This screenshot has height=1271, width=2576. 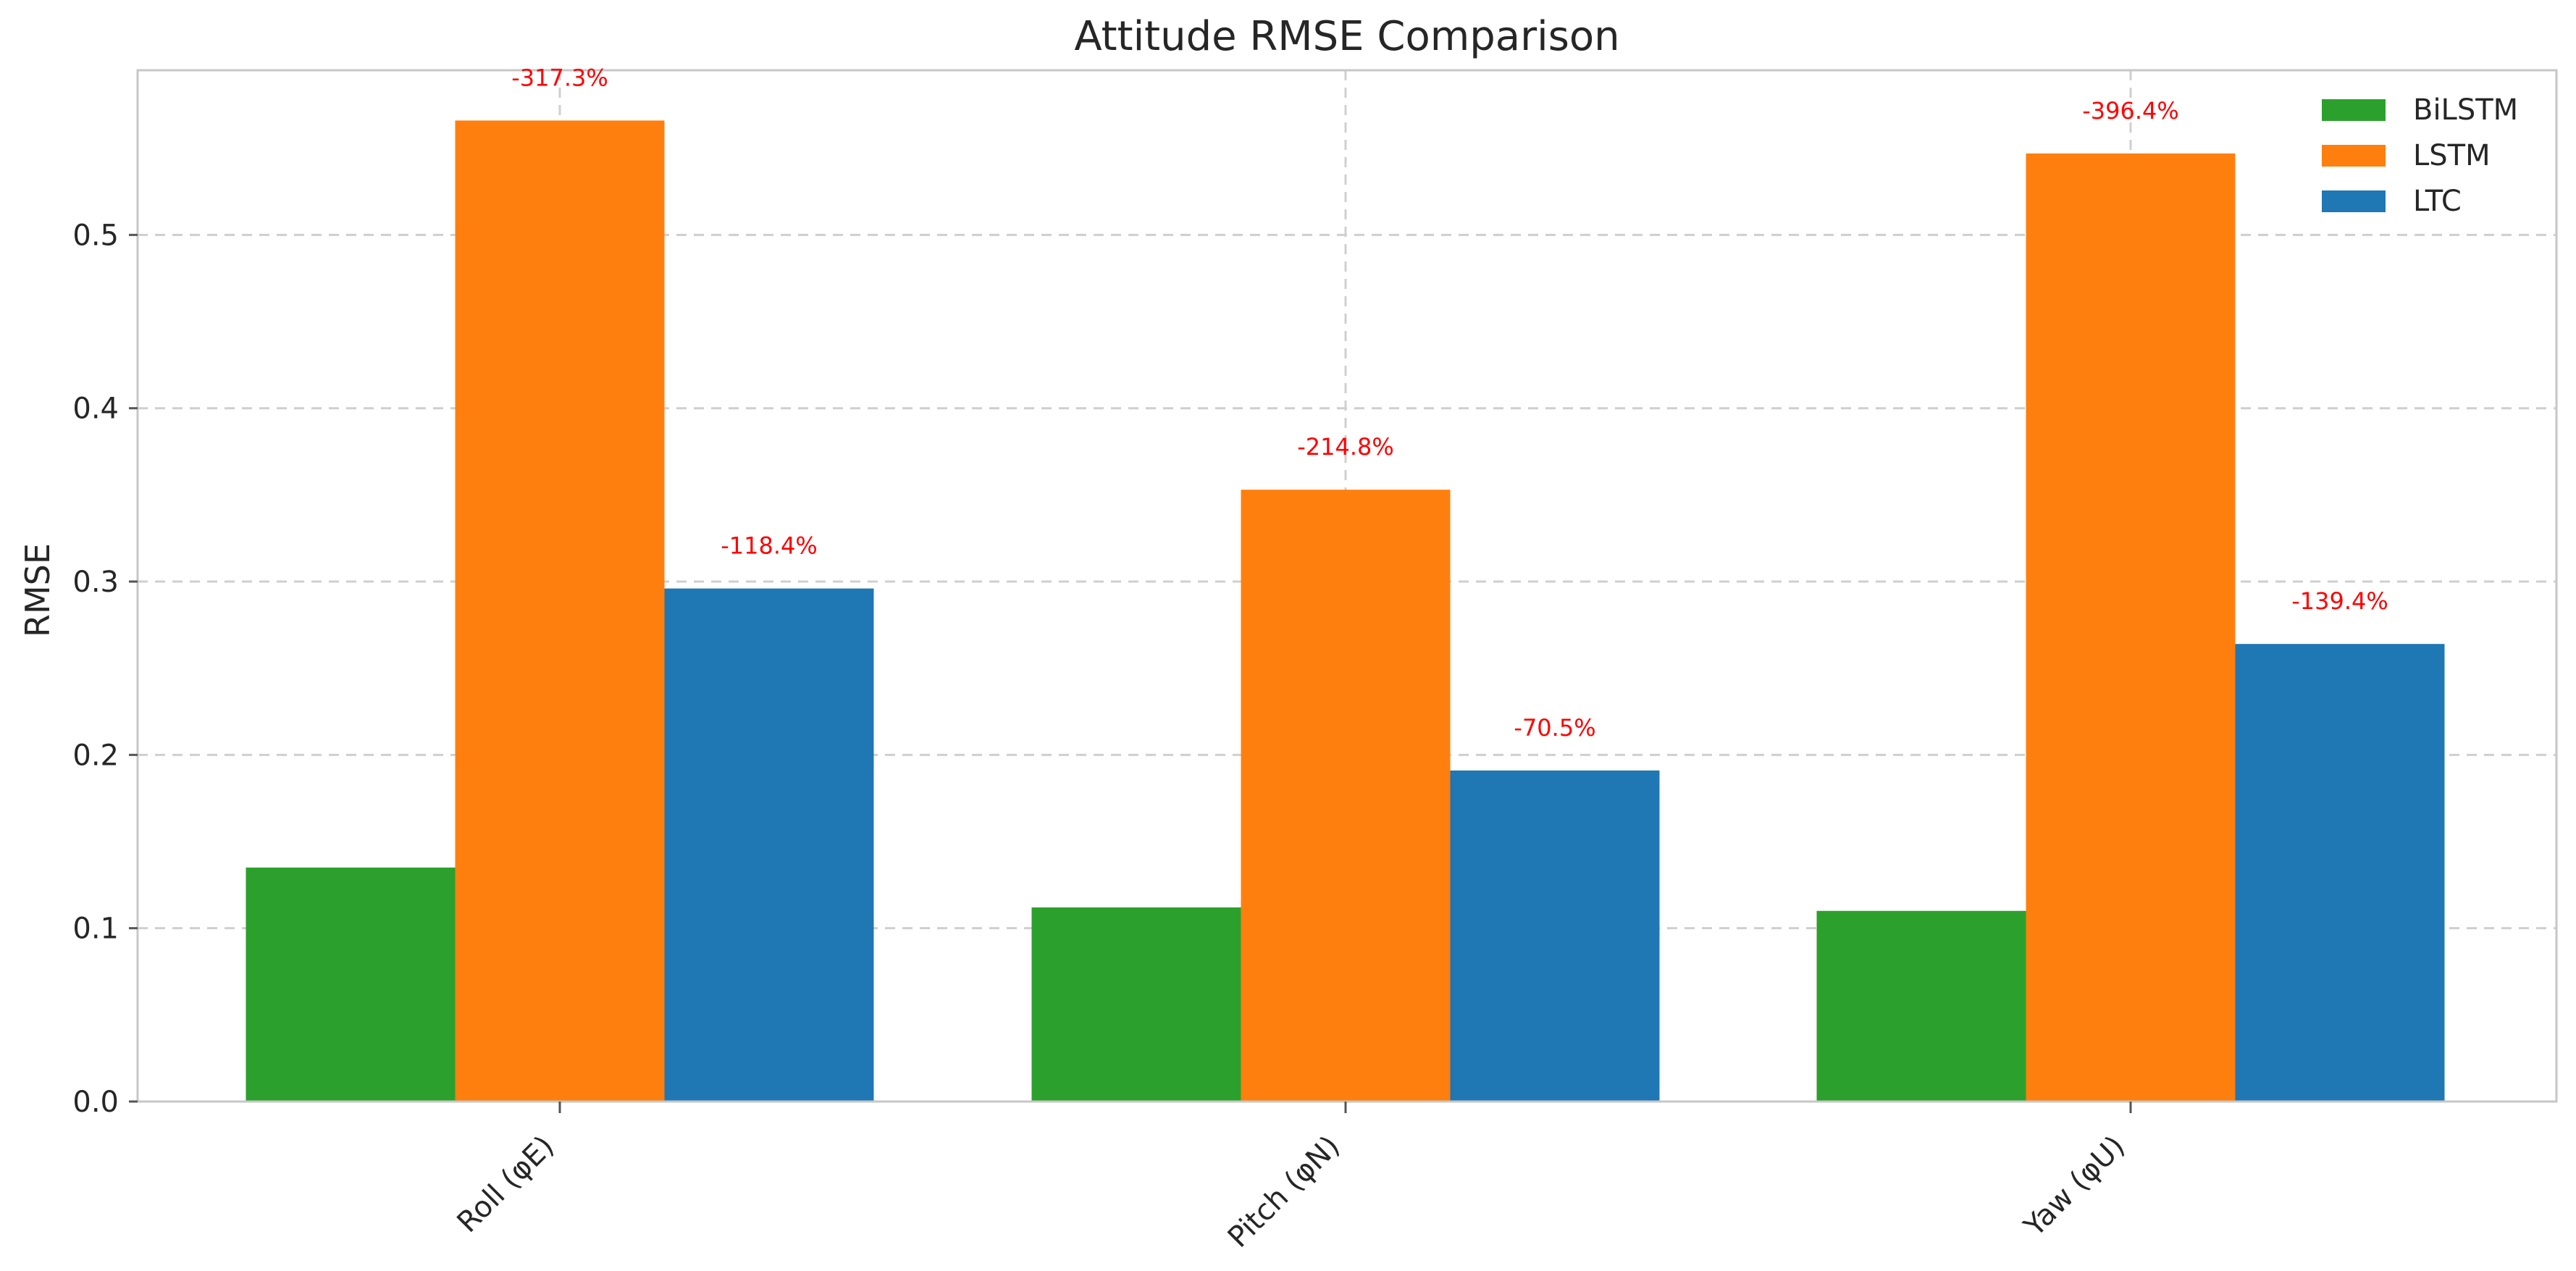 I want to click on y-tick-label-0: 0.0, so click(x=95, y=1103).